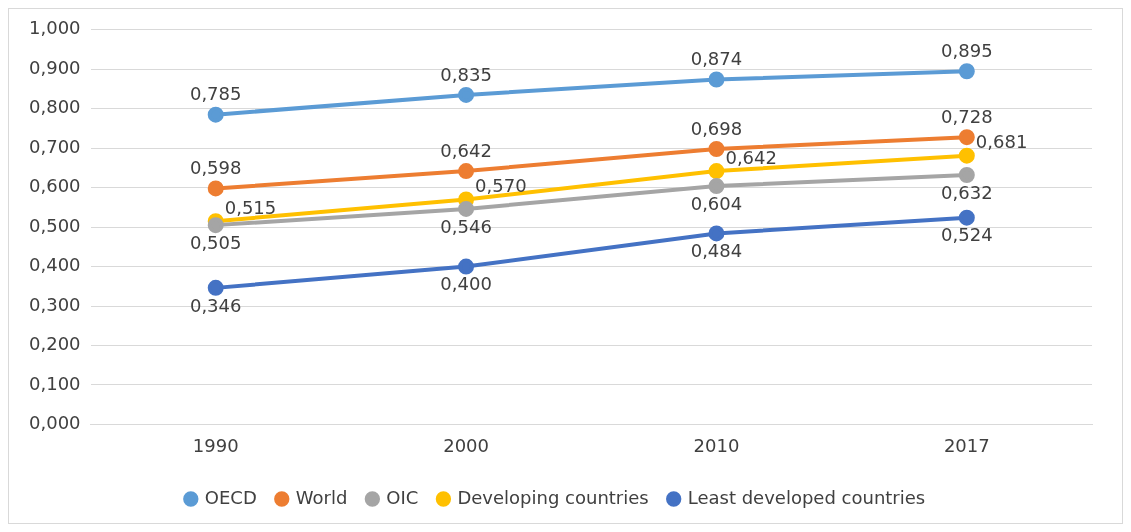 The height and width of the screenshot is (532, 1131). I want to click on x-tick-label: 2000, so click(466, 445).